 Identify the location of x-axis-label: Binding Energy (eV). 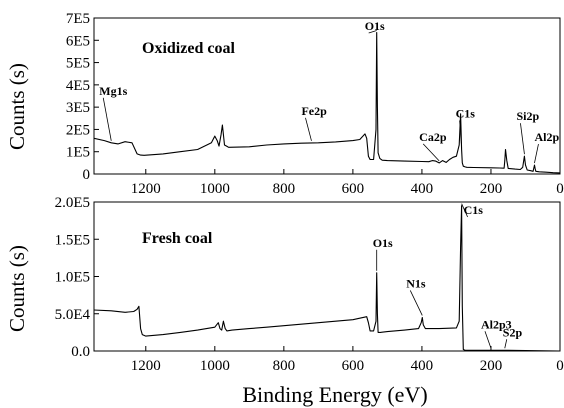
(334, 394).